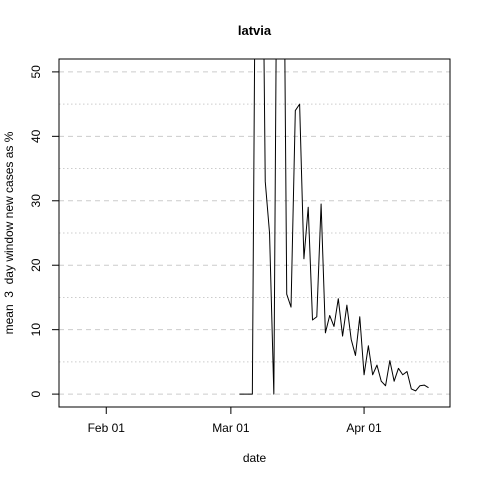  What do you see at coordinates (107, 428) in the screenshot?
I see `x-tick-label: Feb 01` at bounding box center [107, 428].